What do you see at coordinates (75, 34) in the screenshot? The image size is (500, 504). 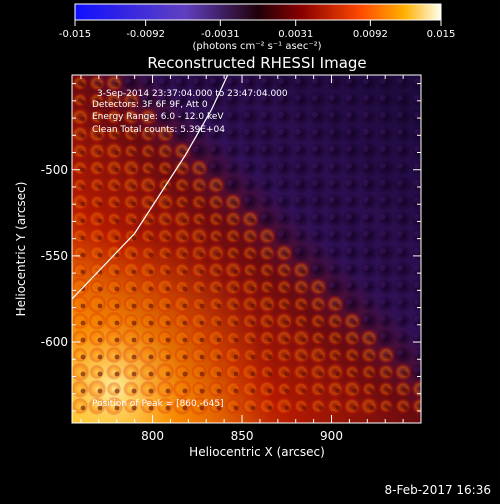 I see `colorbar-tick-label: -0.015` at bounding box center [75, 34].